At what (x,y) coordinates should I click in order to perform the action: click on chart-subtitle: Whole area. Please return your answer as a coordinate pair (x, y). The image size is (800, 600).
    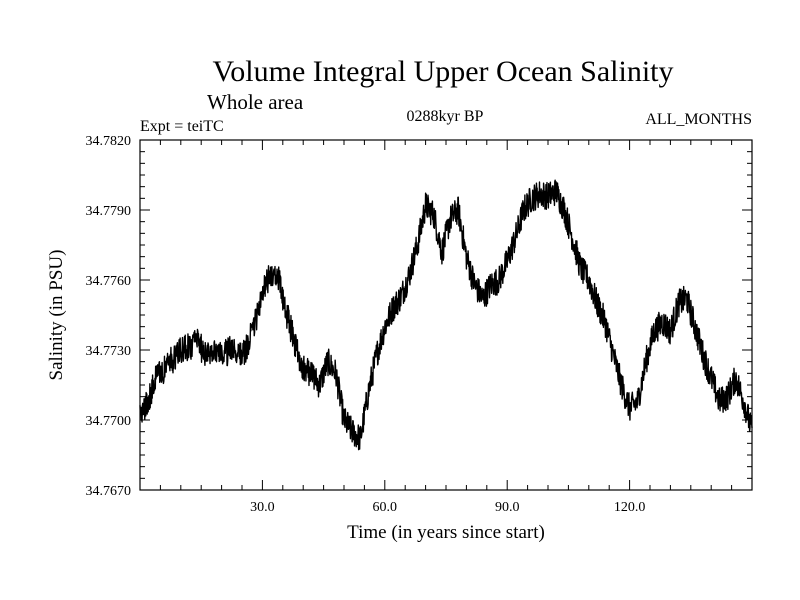
    Looking at the image, I should click on (255, 102).